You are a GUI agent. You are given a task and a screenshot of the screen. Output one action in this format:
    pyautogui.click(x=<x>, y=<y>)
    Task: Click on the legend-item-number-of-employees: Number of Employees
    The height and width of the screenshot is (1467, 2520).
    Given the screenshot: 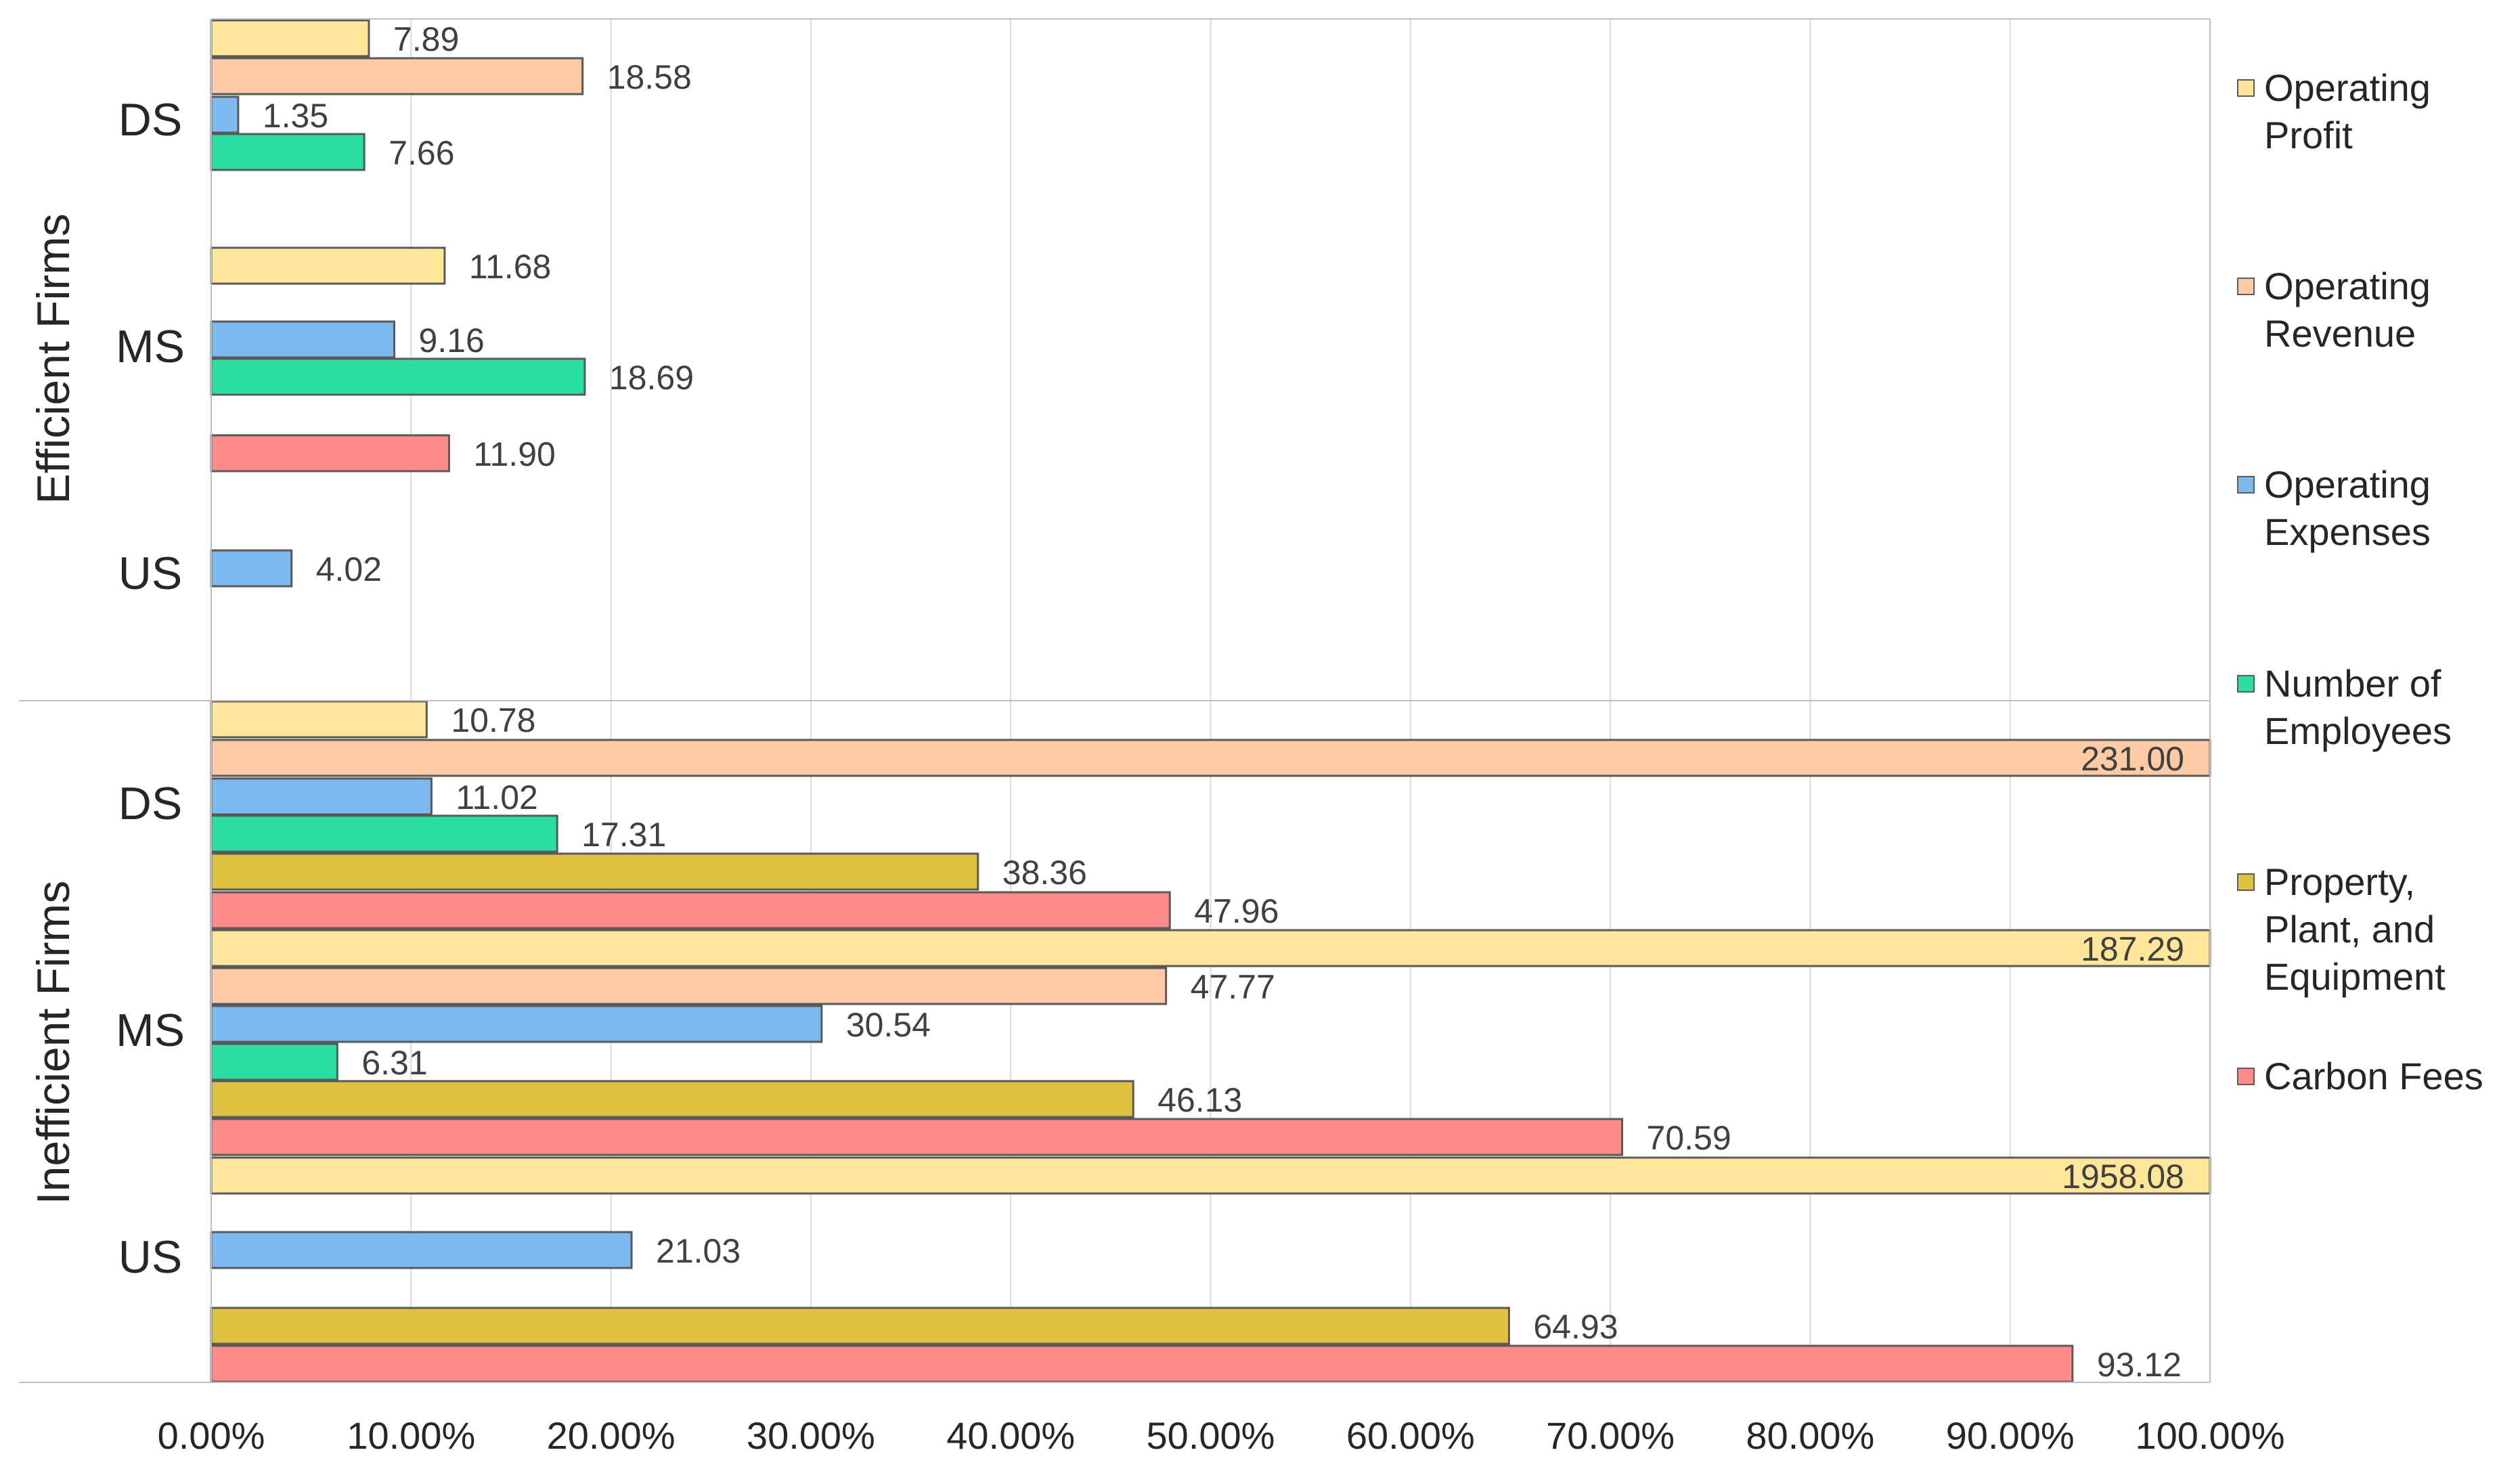 What is the action you would take?
    pyautogui.click(x=2344, y=707)
    